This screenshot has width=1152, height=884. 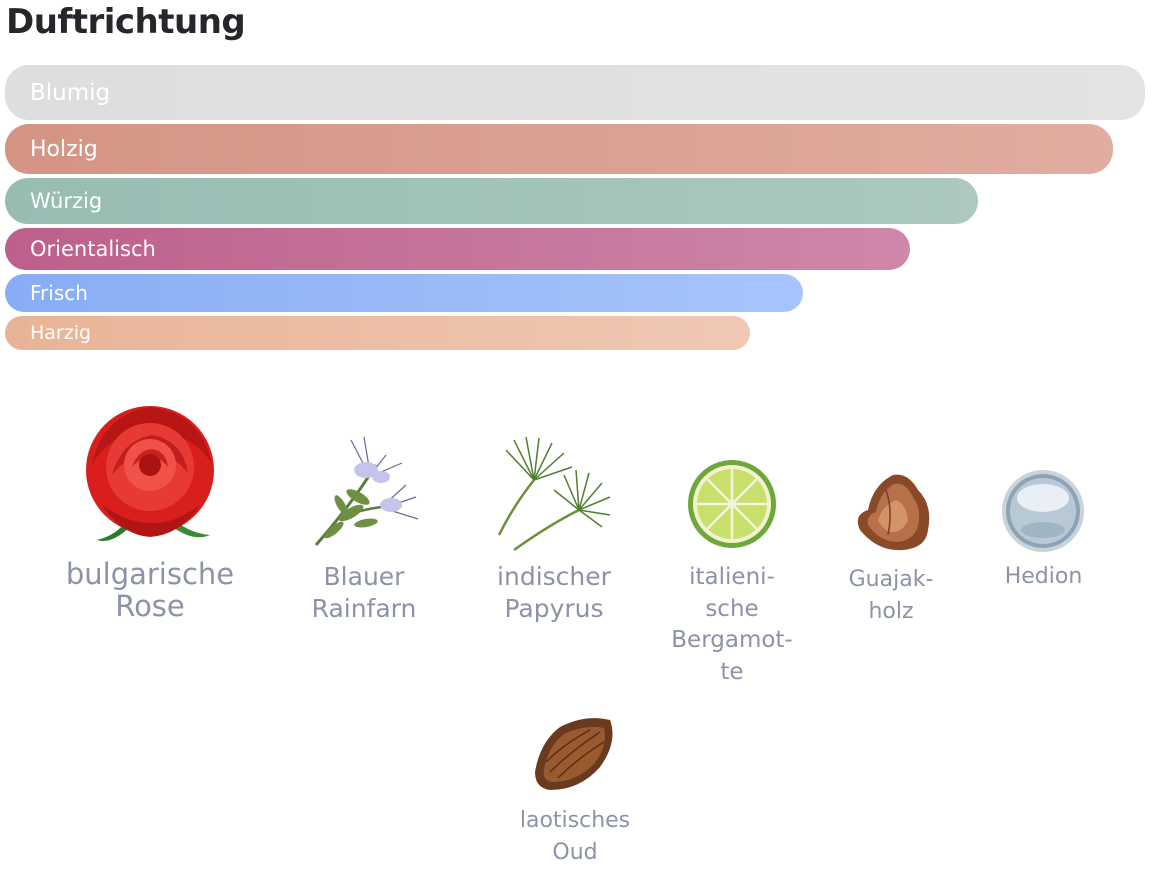 What do you see at coordinates (70, 92) in the screenshot?
I see `scent-bar-label: Blumig` at bounding box center [70, 92].